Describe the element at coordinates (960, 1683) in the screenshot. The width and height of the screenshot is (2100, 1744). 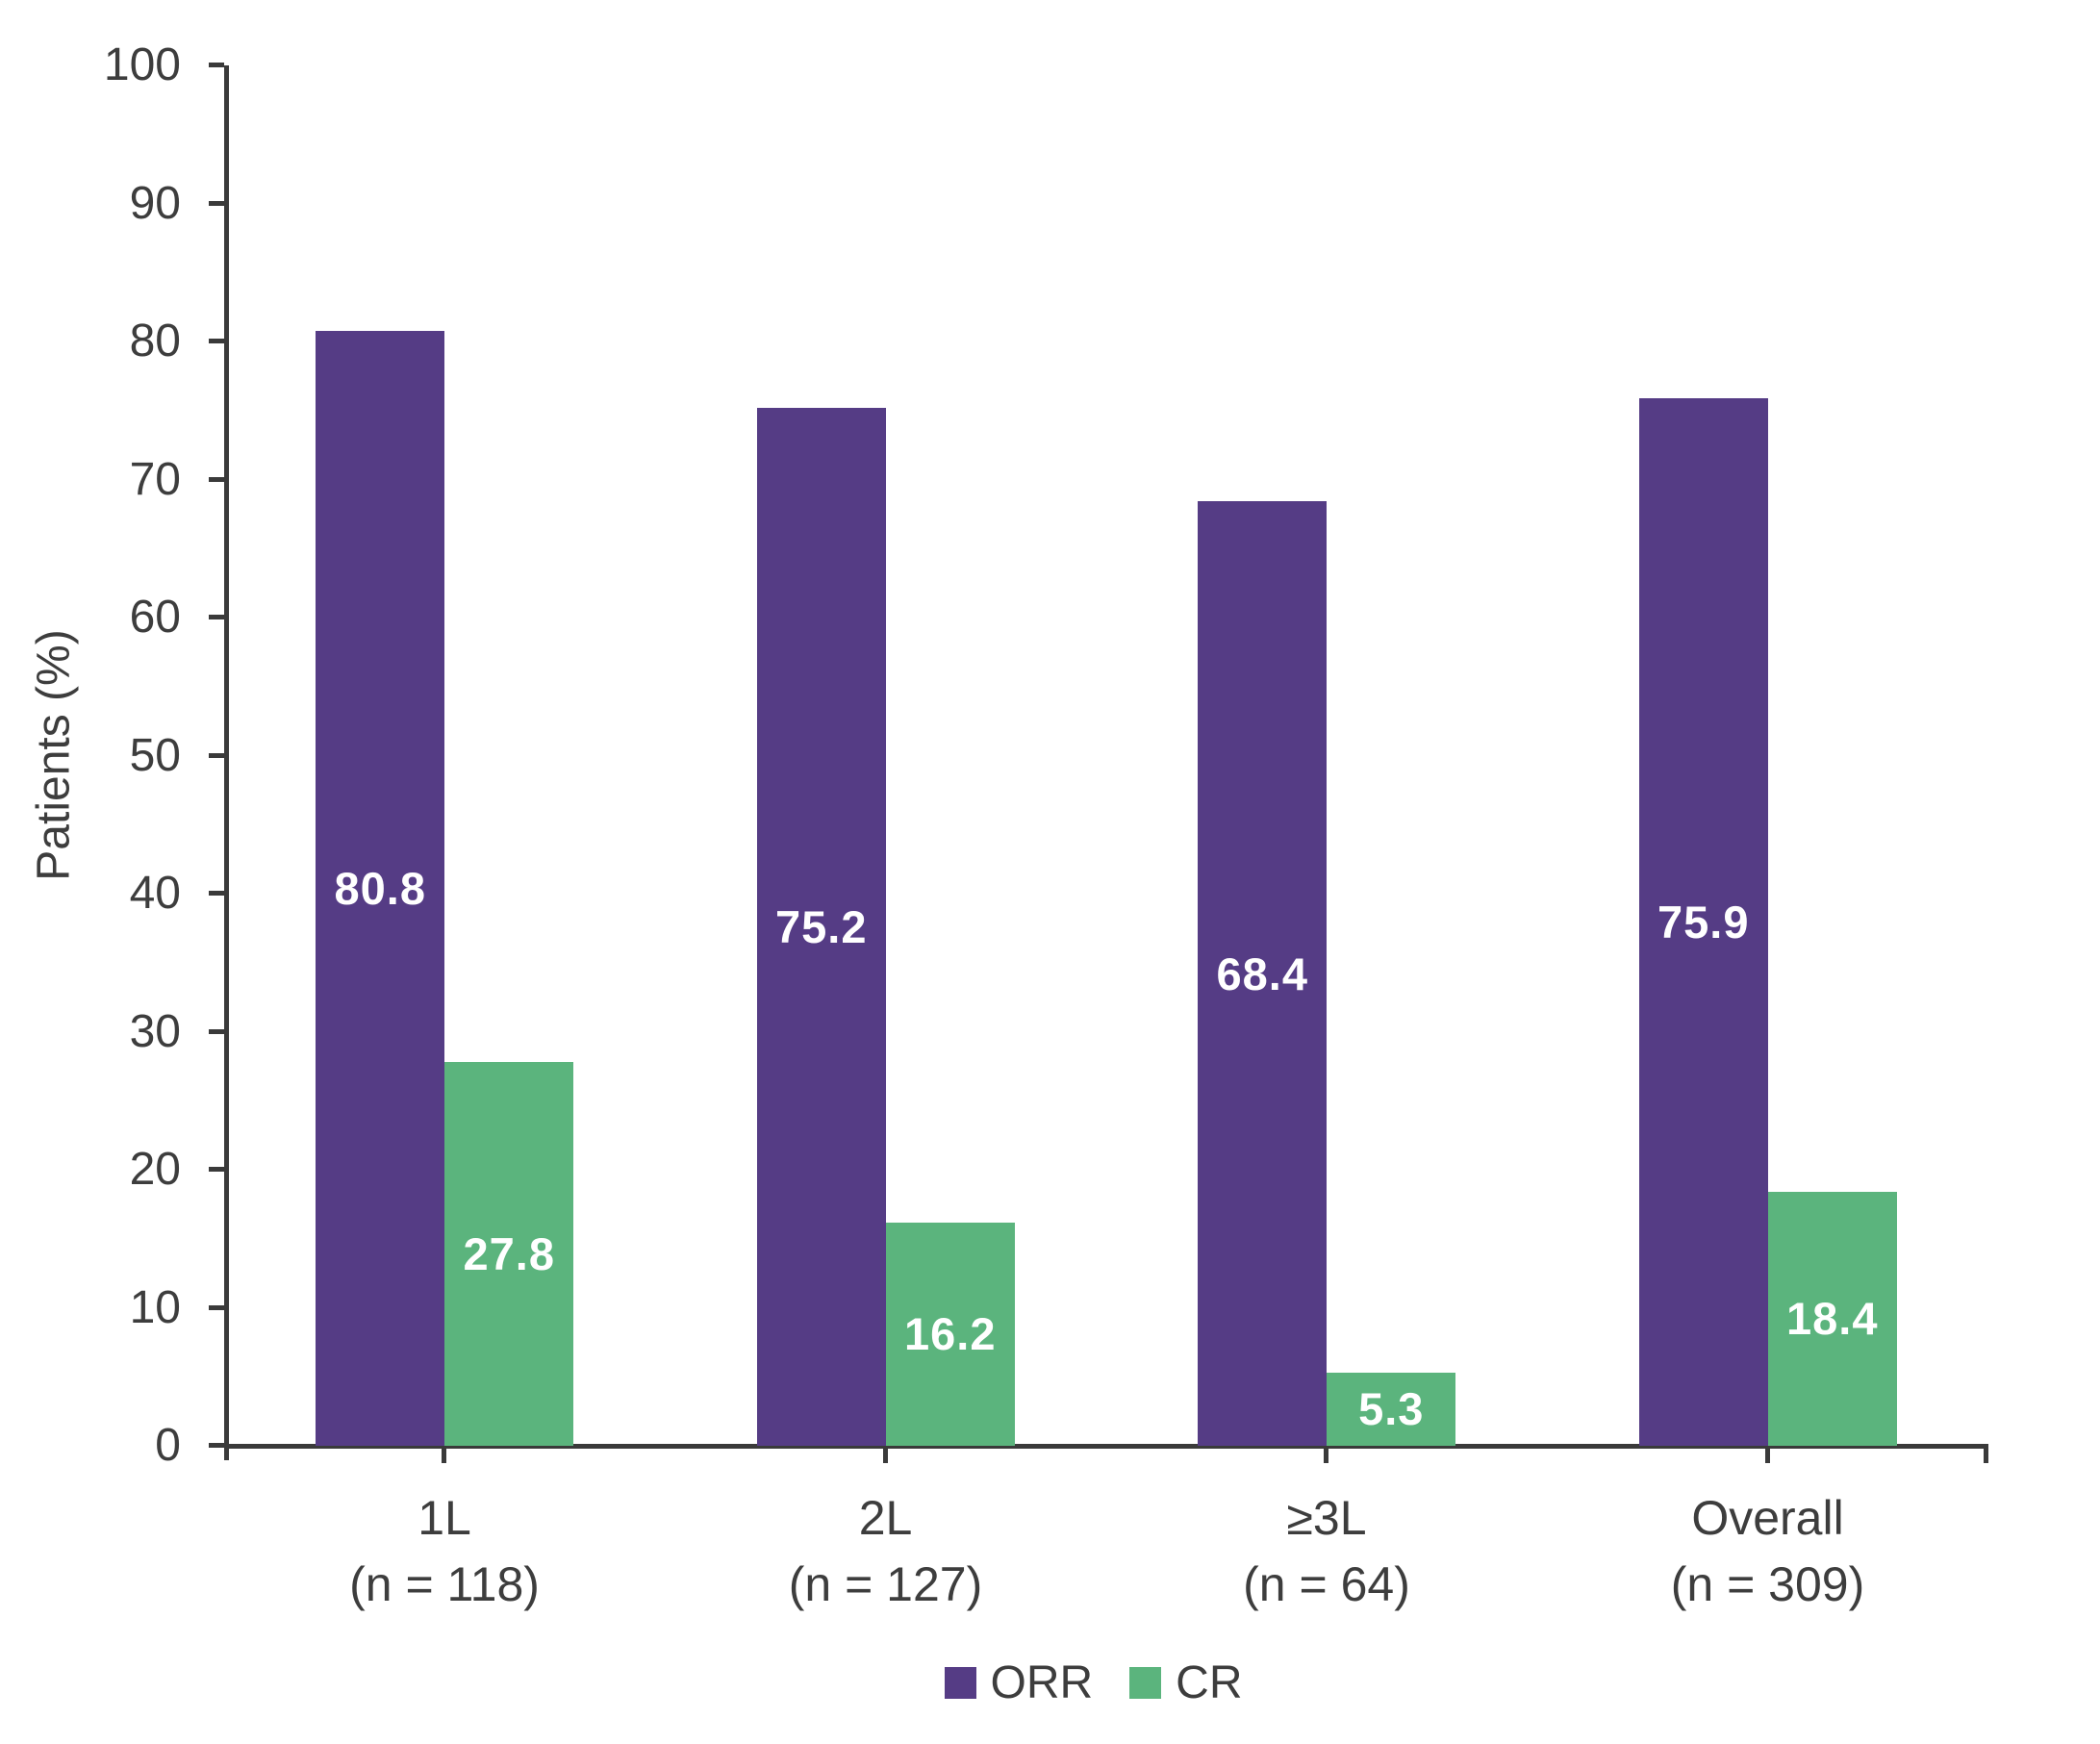
I see `legend-swatch-orr` at that location.